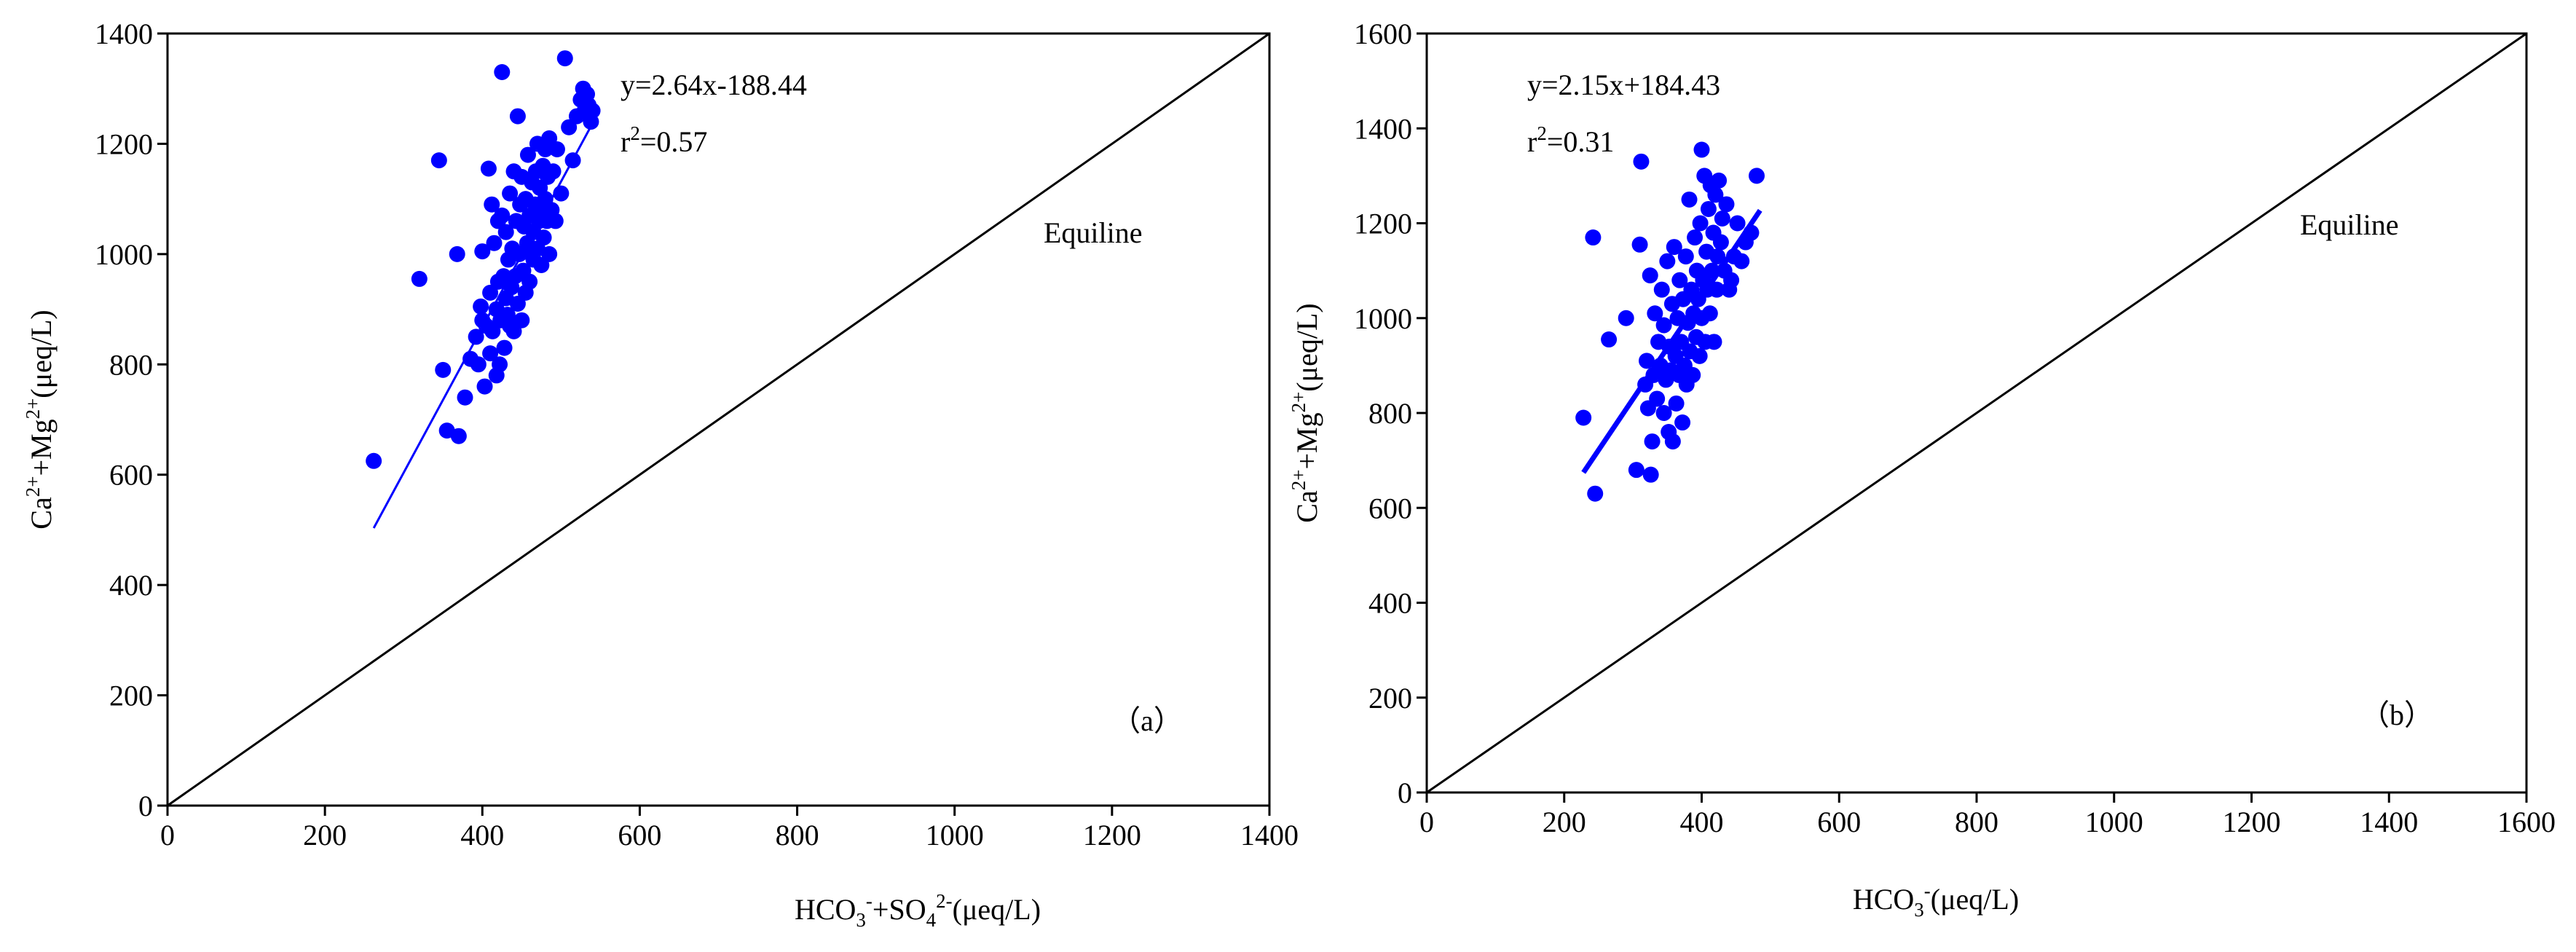 This screenshot has width=2576, height=952. What do you see at coordinates (41, 354) in the screenshot?
I see `y-label-part: (μeq/L)` at bounding box center [41, 354].